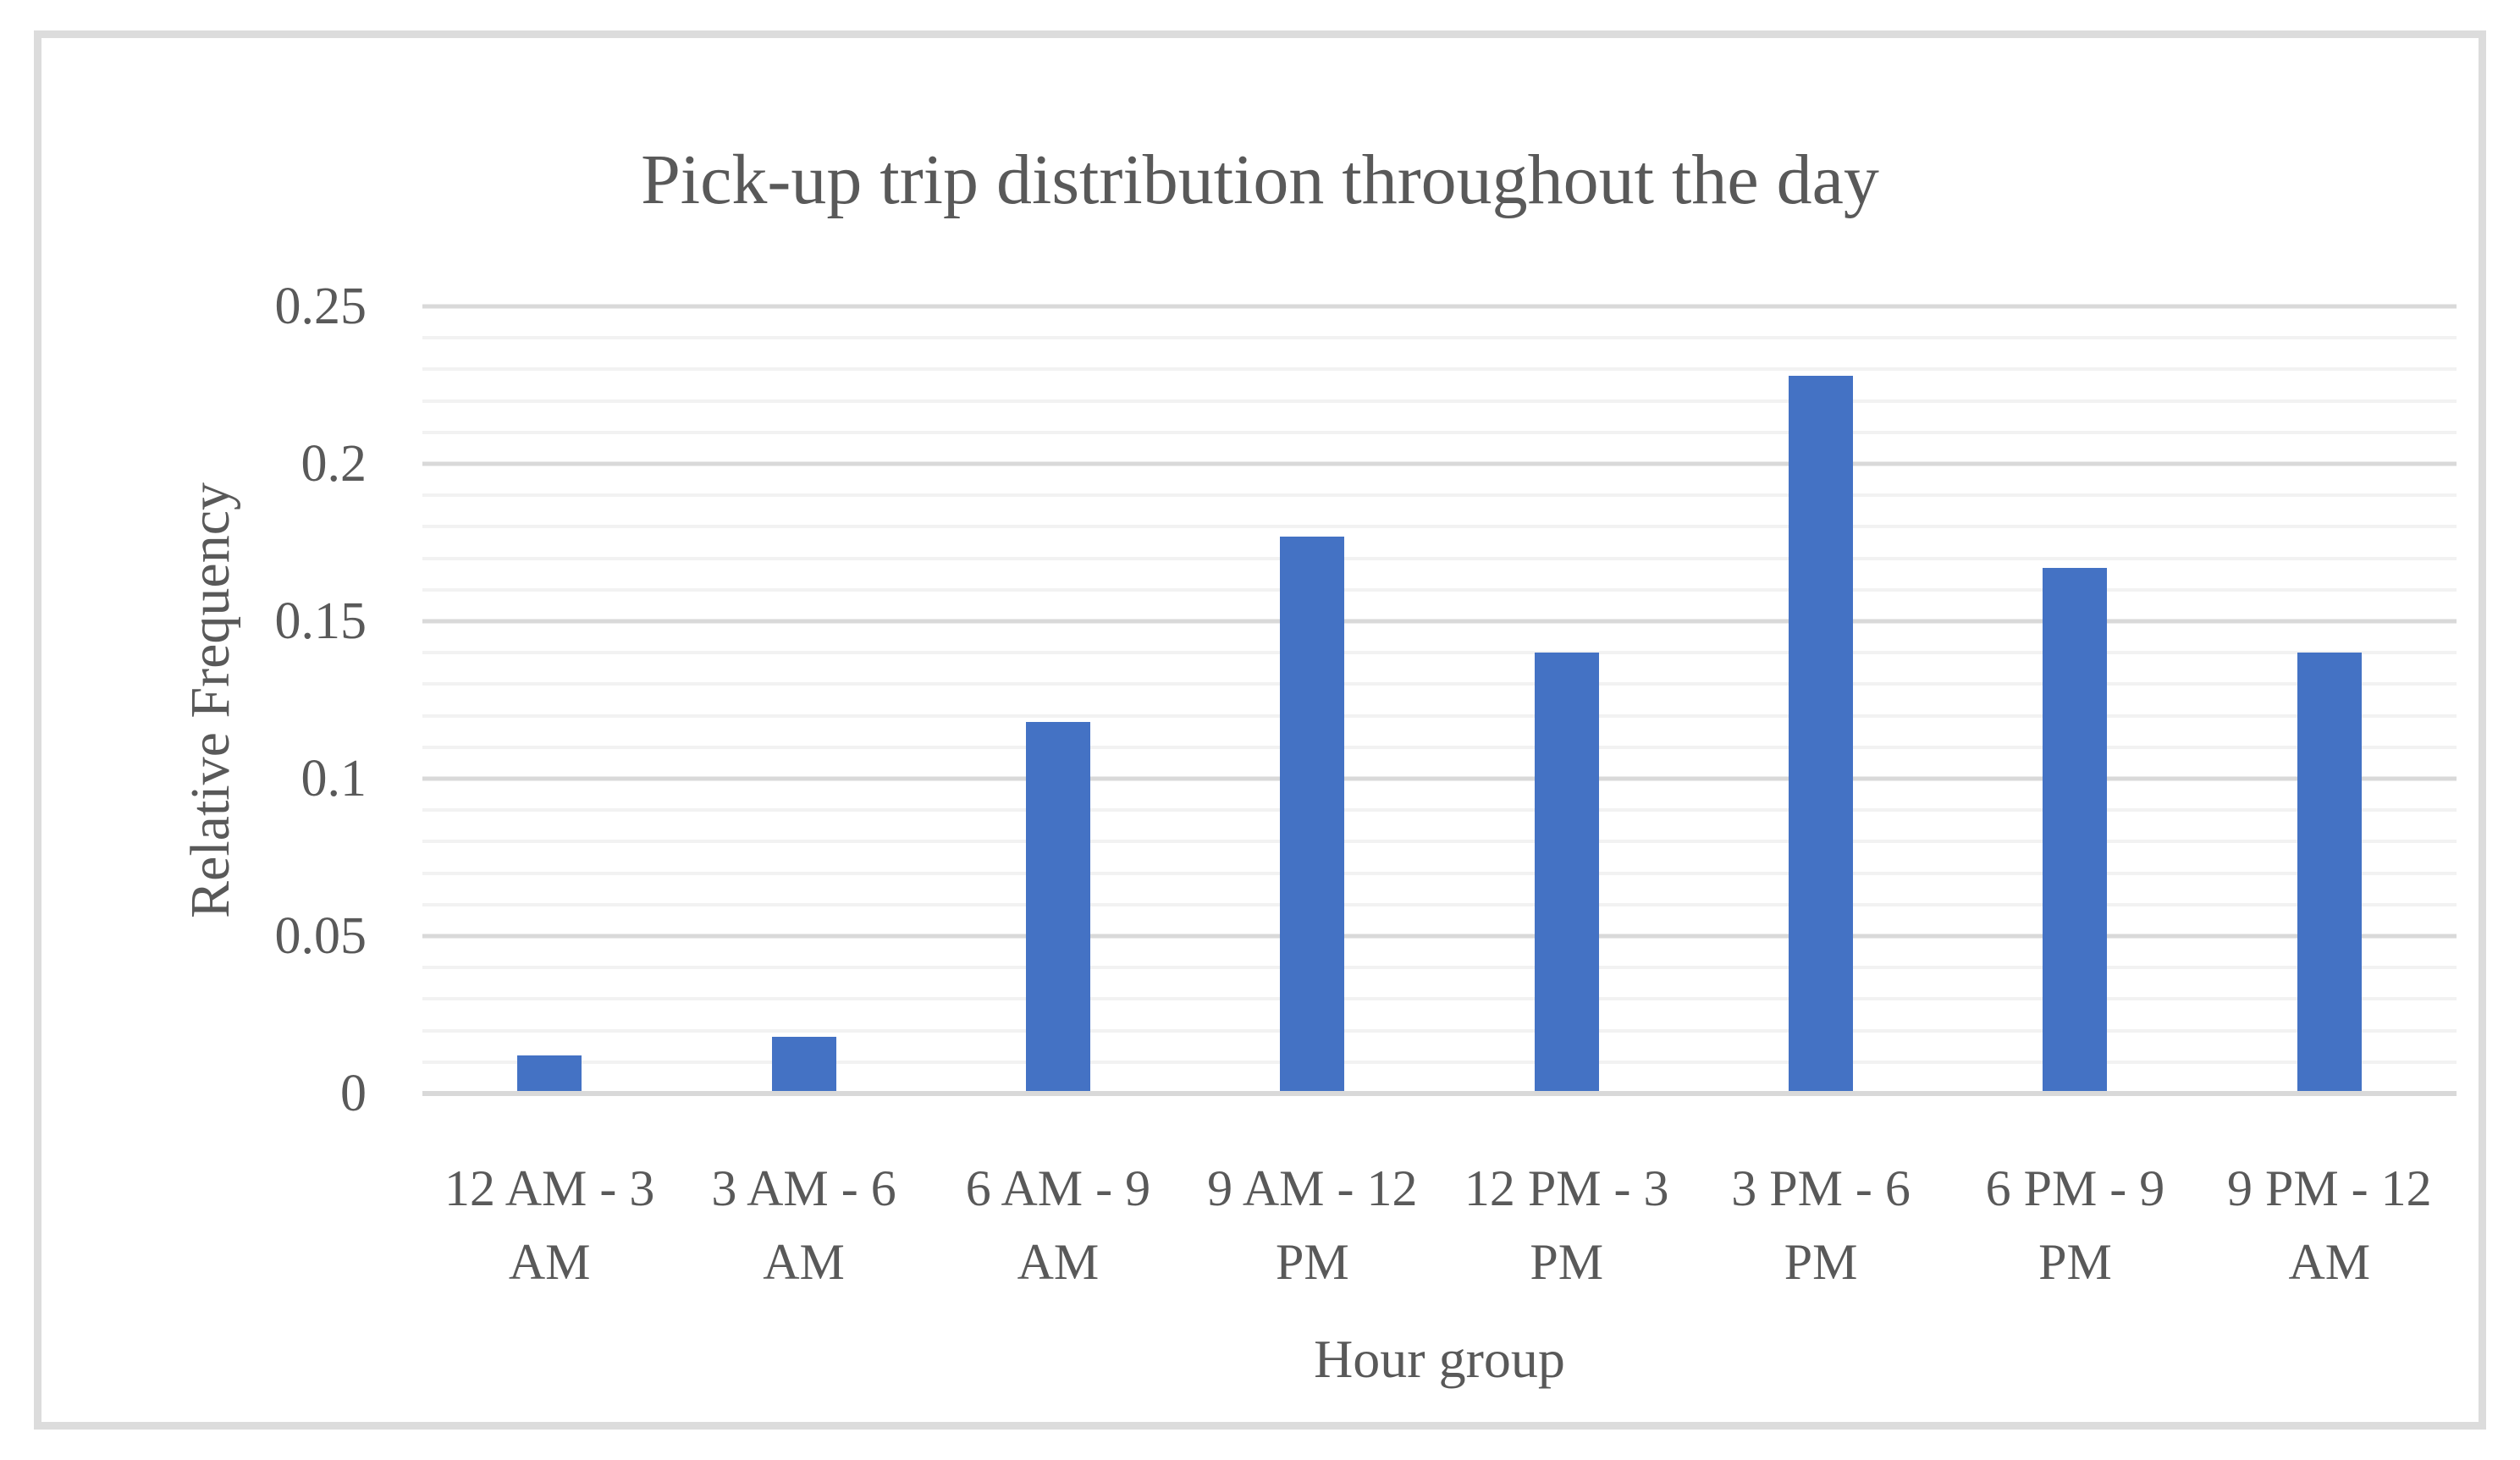  What do you see at coordinates (1439, 1359) in the screenshot?
I see `x-axis-title: Hour group` at bounding box center [1439, 1359].